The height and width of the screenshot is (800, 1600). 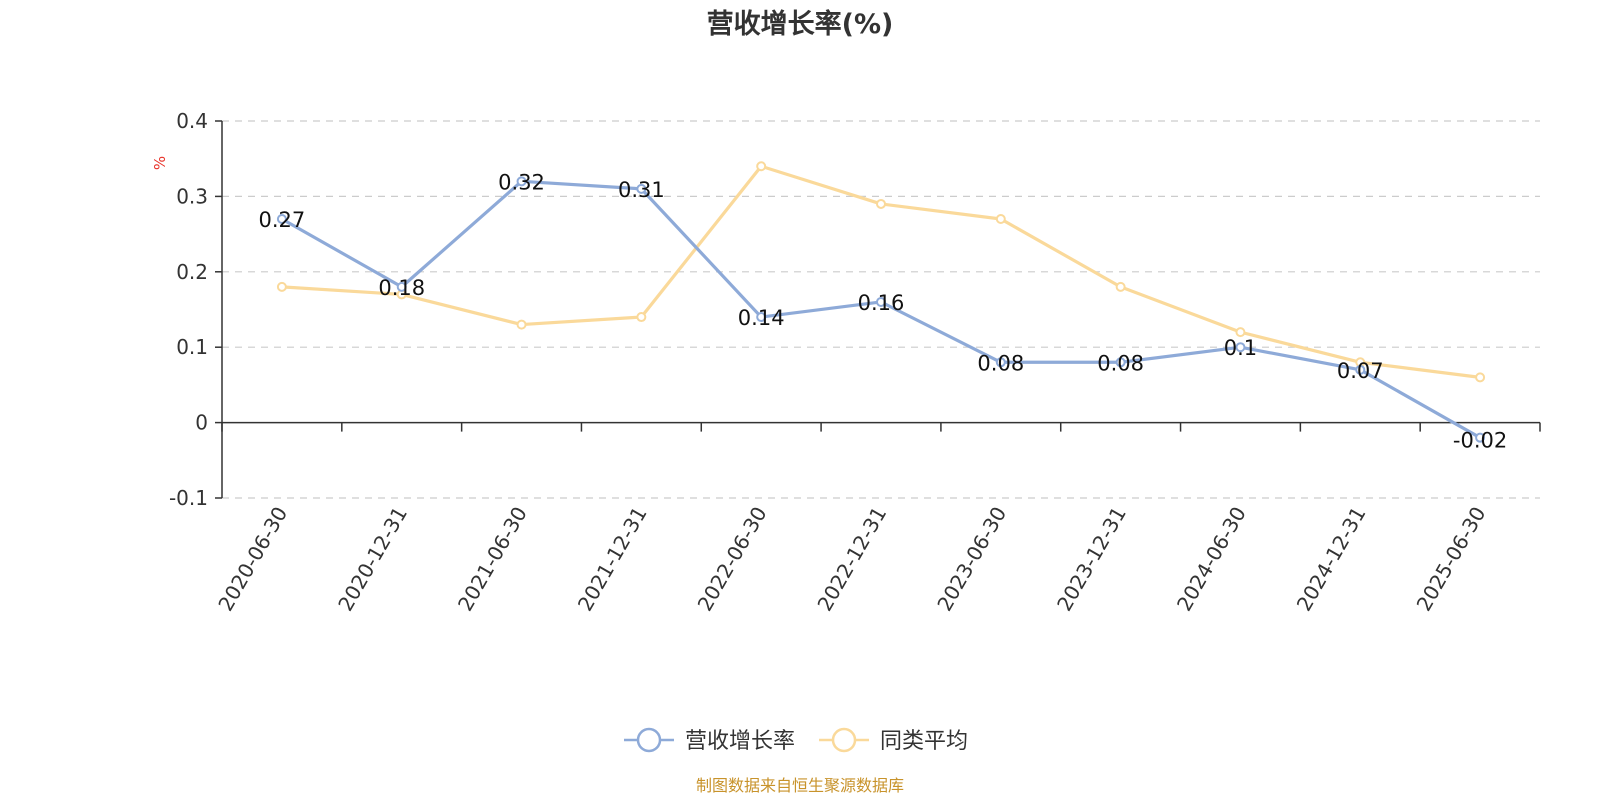 What do you see at coordinates (492, 559) in the screenshot?
I see `x-tick-label: 2021-06-30` at bounding box center [492, 559].